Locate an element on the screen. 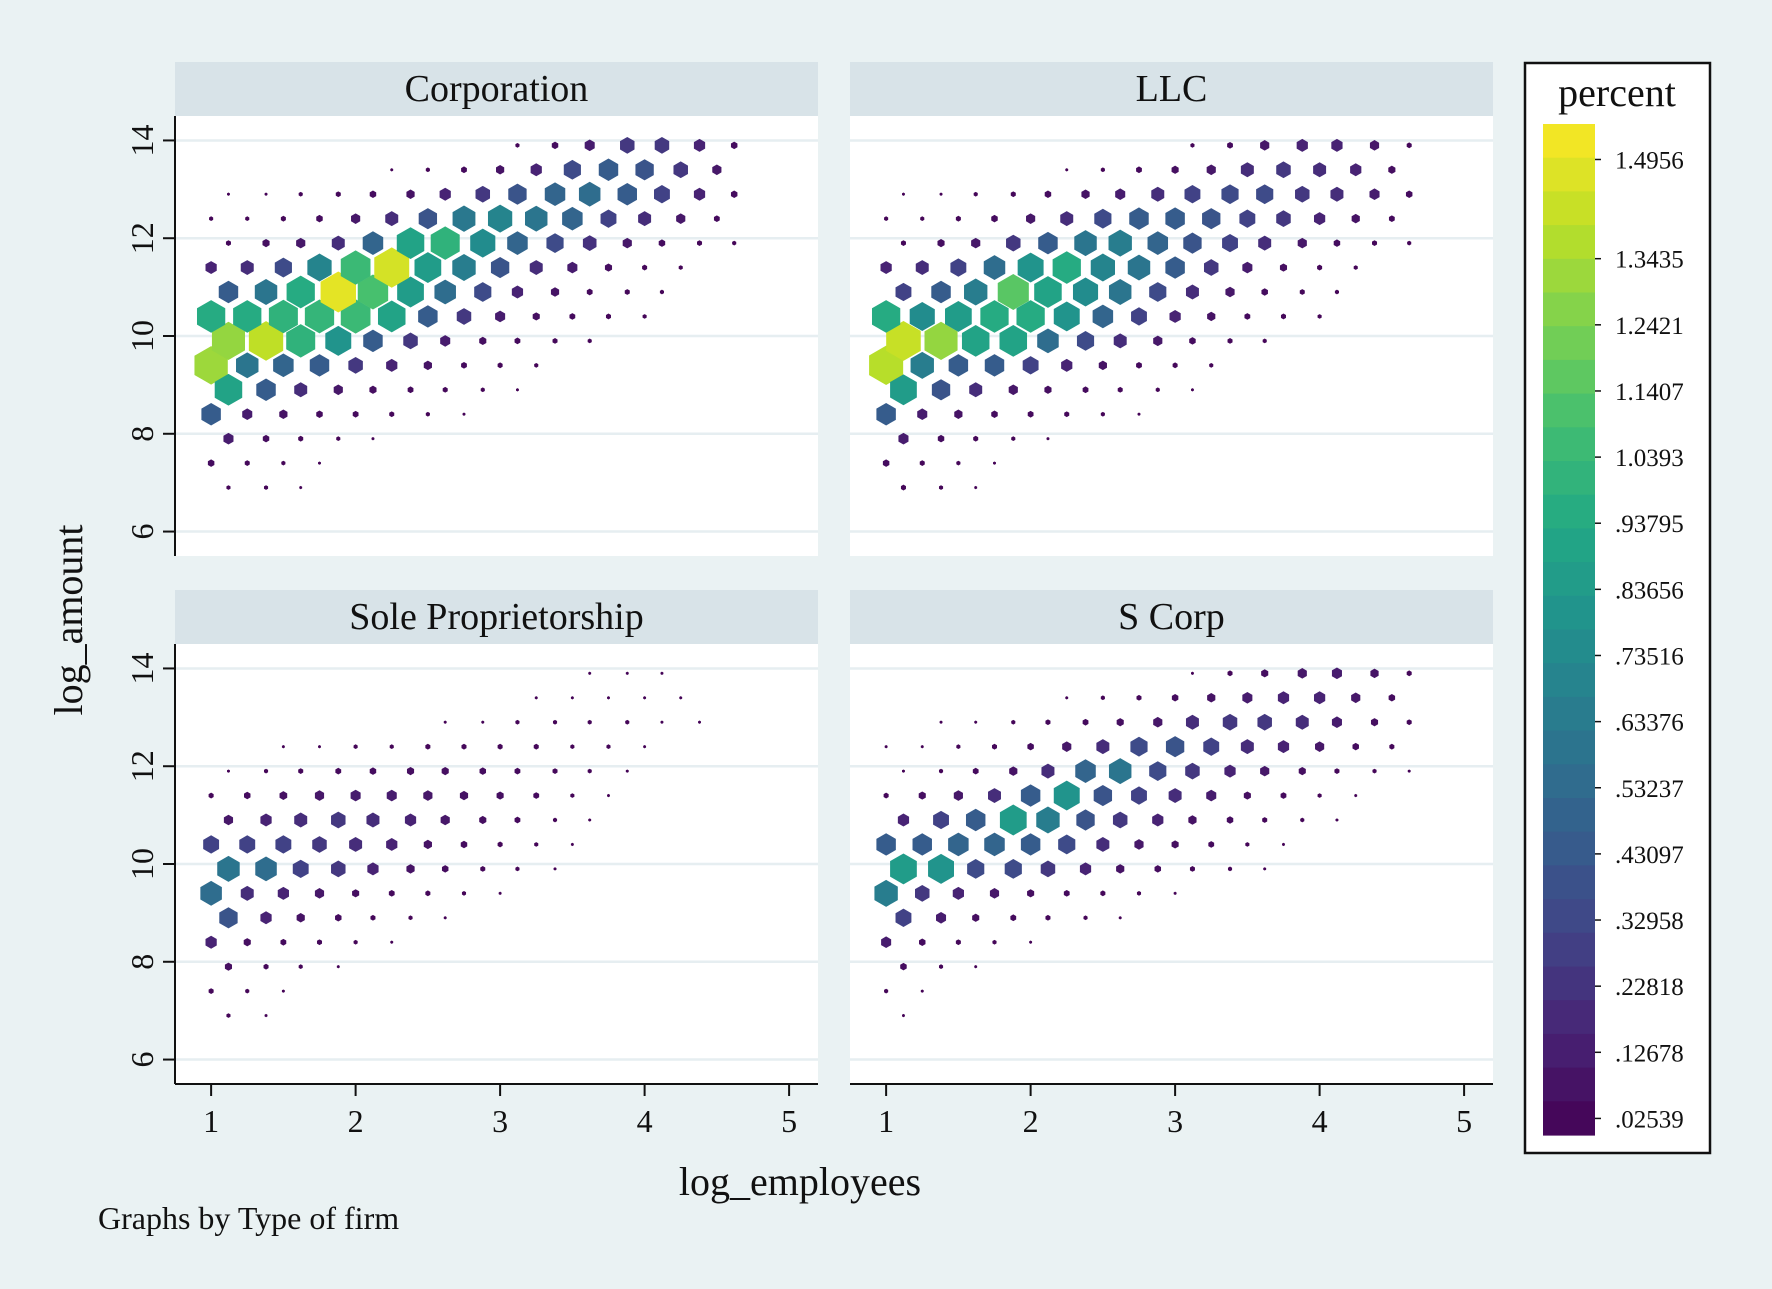  legend-tick-label: 1.4956 is located at coordinates (1649, 160).